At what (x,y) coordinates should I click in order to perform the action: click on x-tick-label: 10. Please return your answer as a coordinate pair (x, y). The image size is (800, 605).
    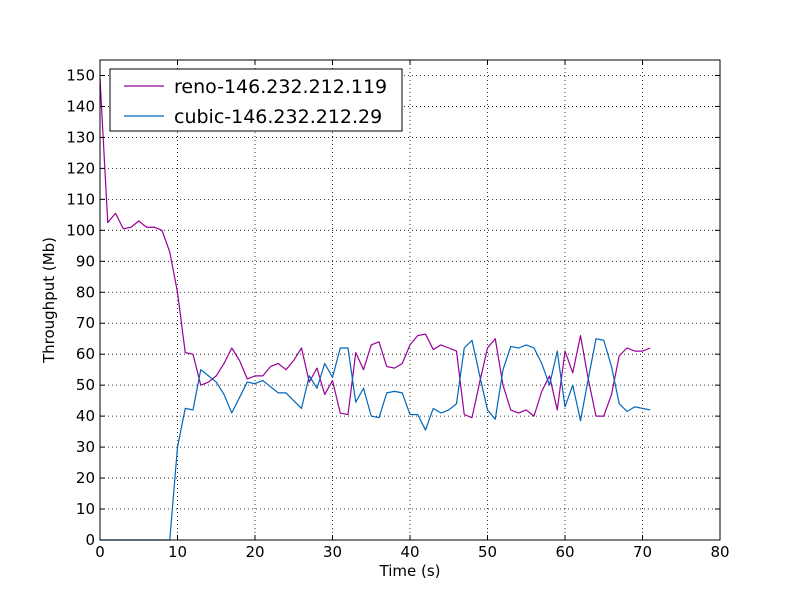
    Looking at the image, I should click on (177, 552).